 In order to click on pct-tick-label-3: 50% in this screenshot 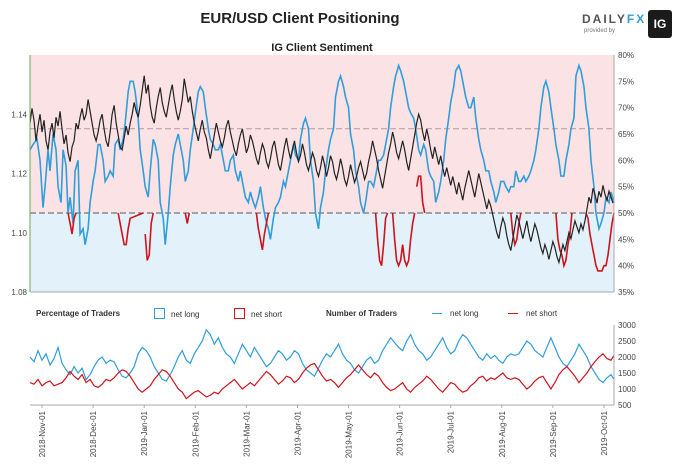, I will do `click(626, 213)`.